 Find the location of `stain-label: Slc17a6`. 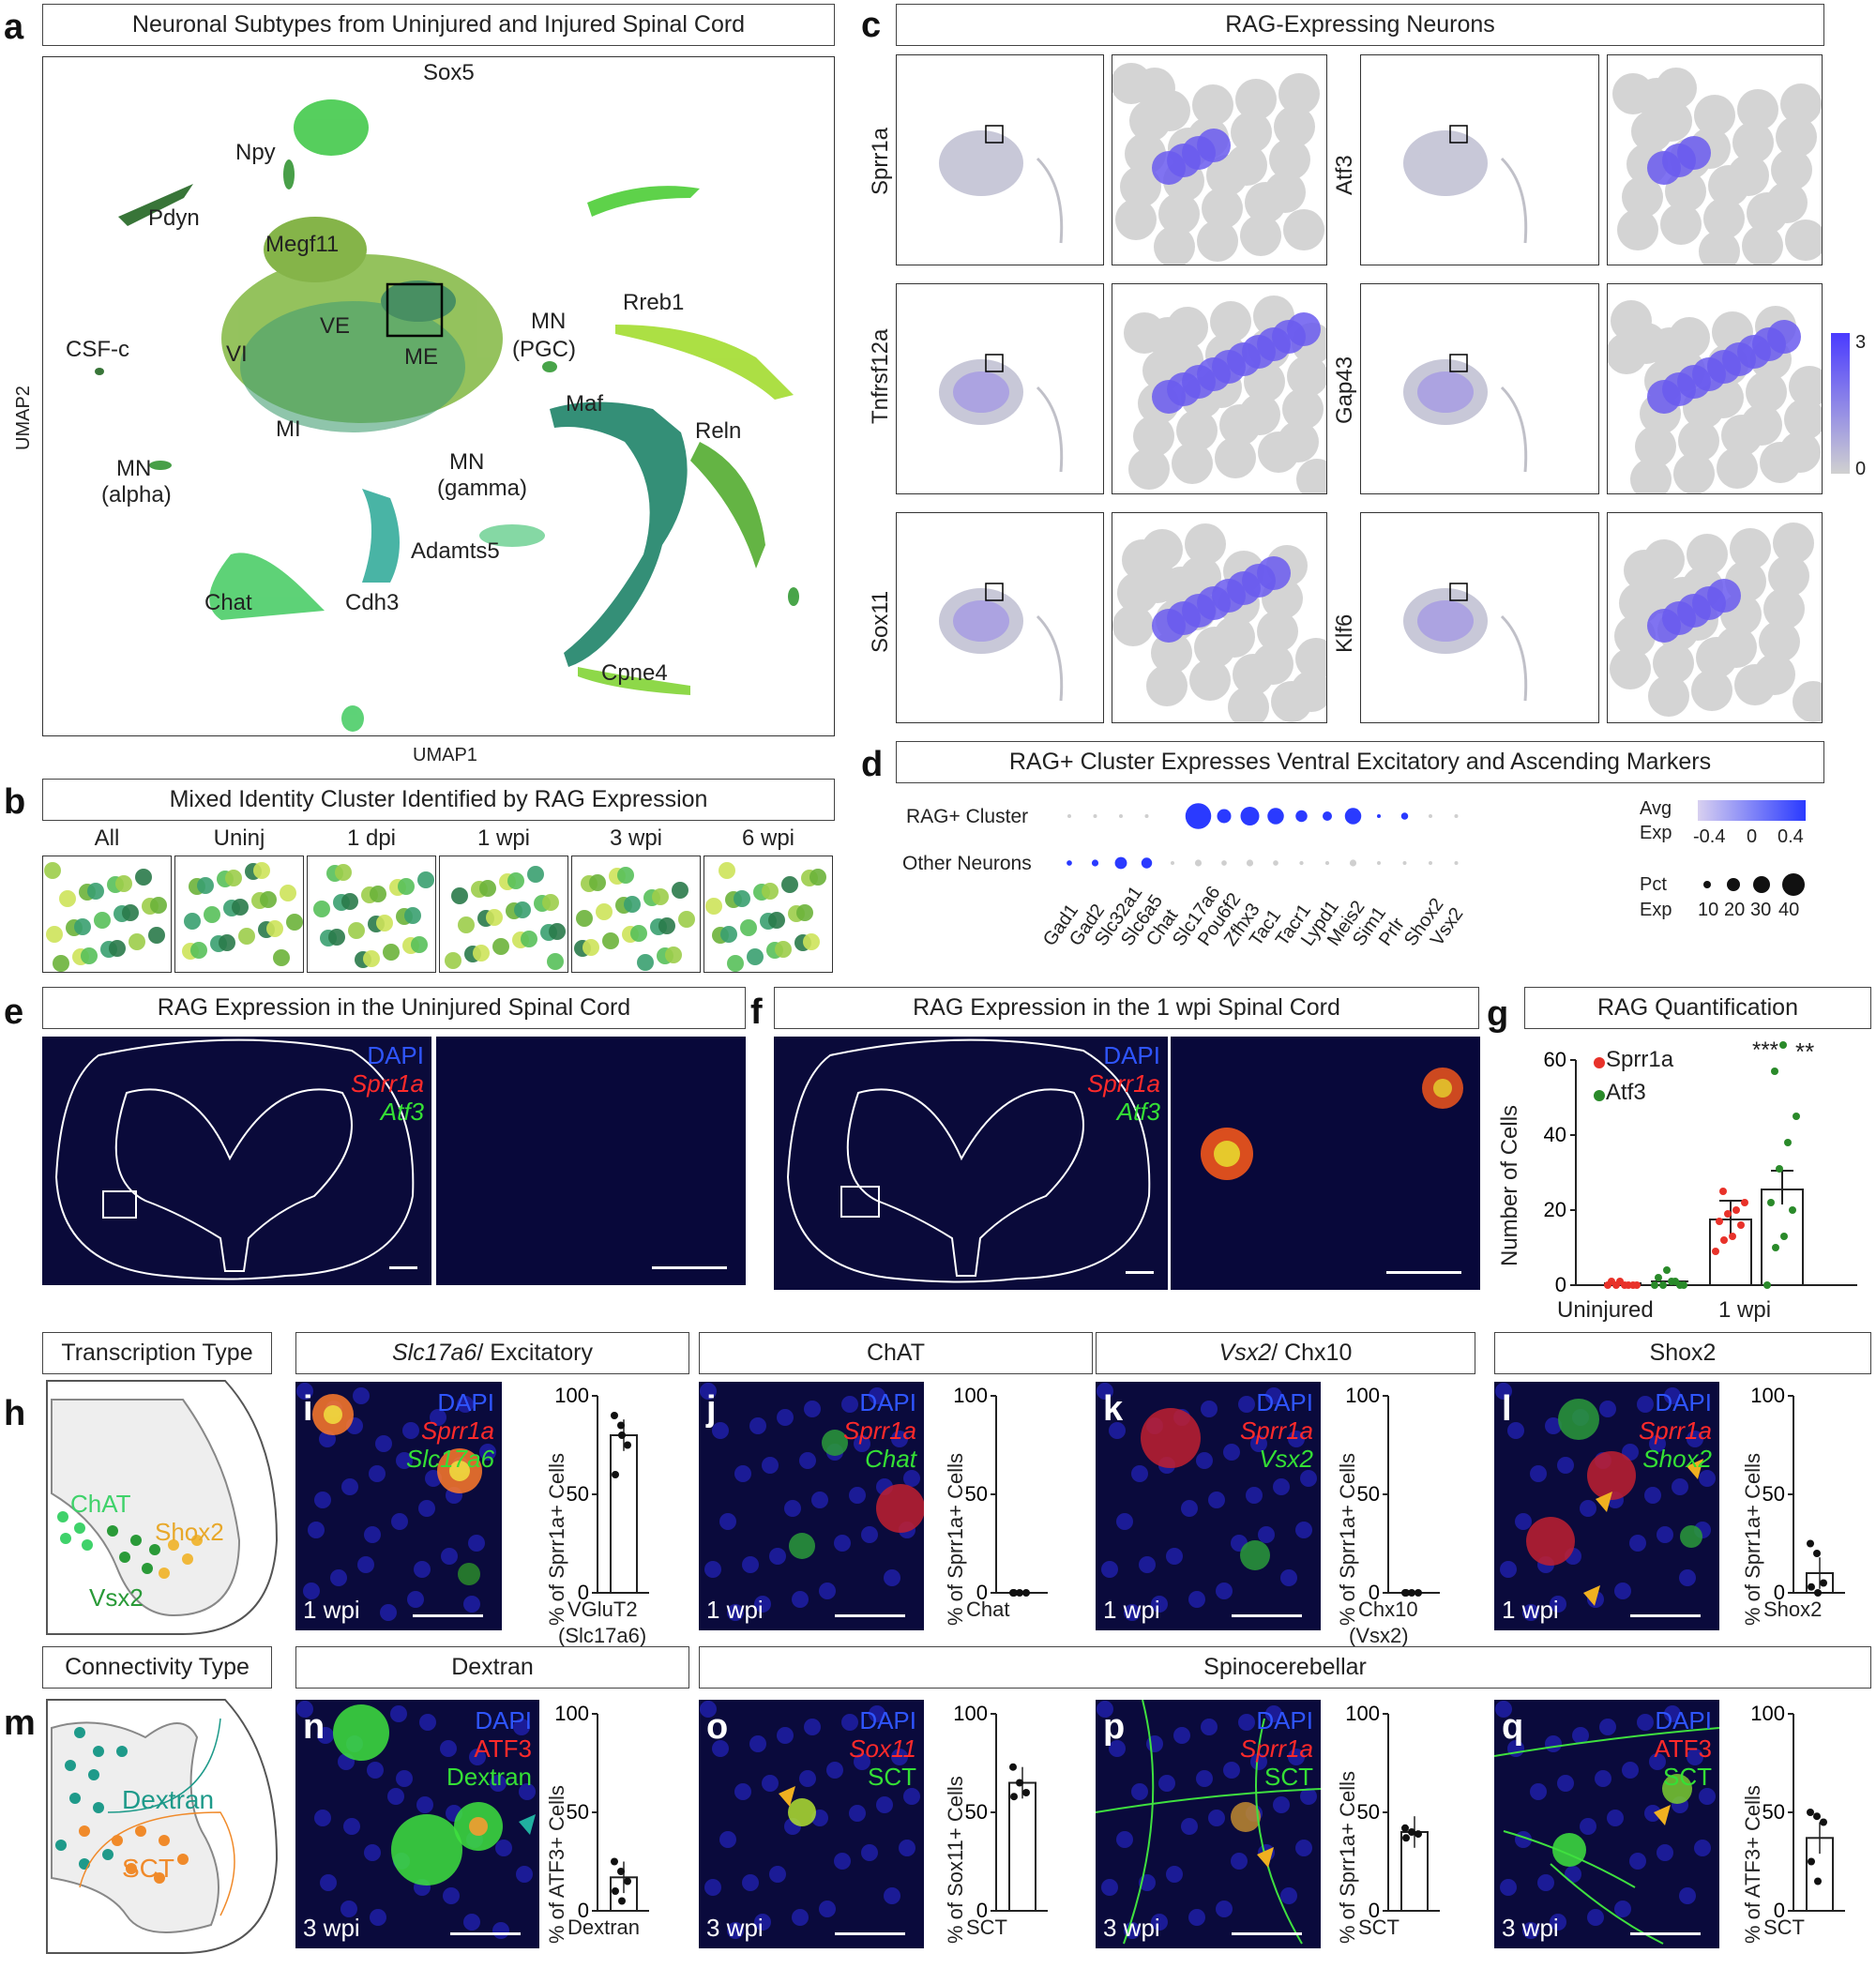

stain-label: Slc17a6 is located at coordinates (450, 1458).